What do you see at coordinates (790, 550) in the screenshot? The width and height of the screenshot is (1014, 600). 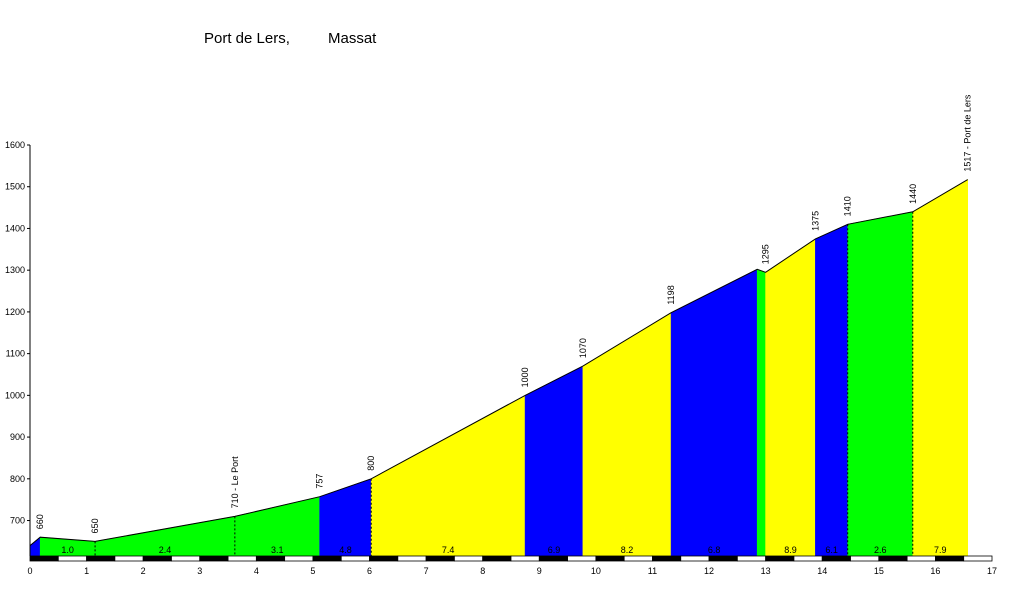 I see `gradient-label-10: 8.9` at bounding box center [790, 550].